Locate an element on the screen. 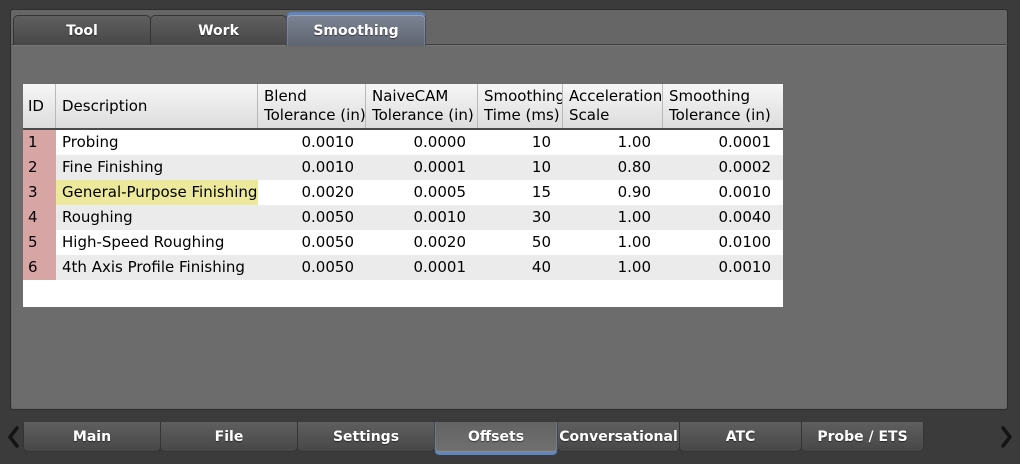 The height and width of the screenshot is (464, 1020). col-header-line: NaiveCAM is located at coordinates (410, 96).